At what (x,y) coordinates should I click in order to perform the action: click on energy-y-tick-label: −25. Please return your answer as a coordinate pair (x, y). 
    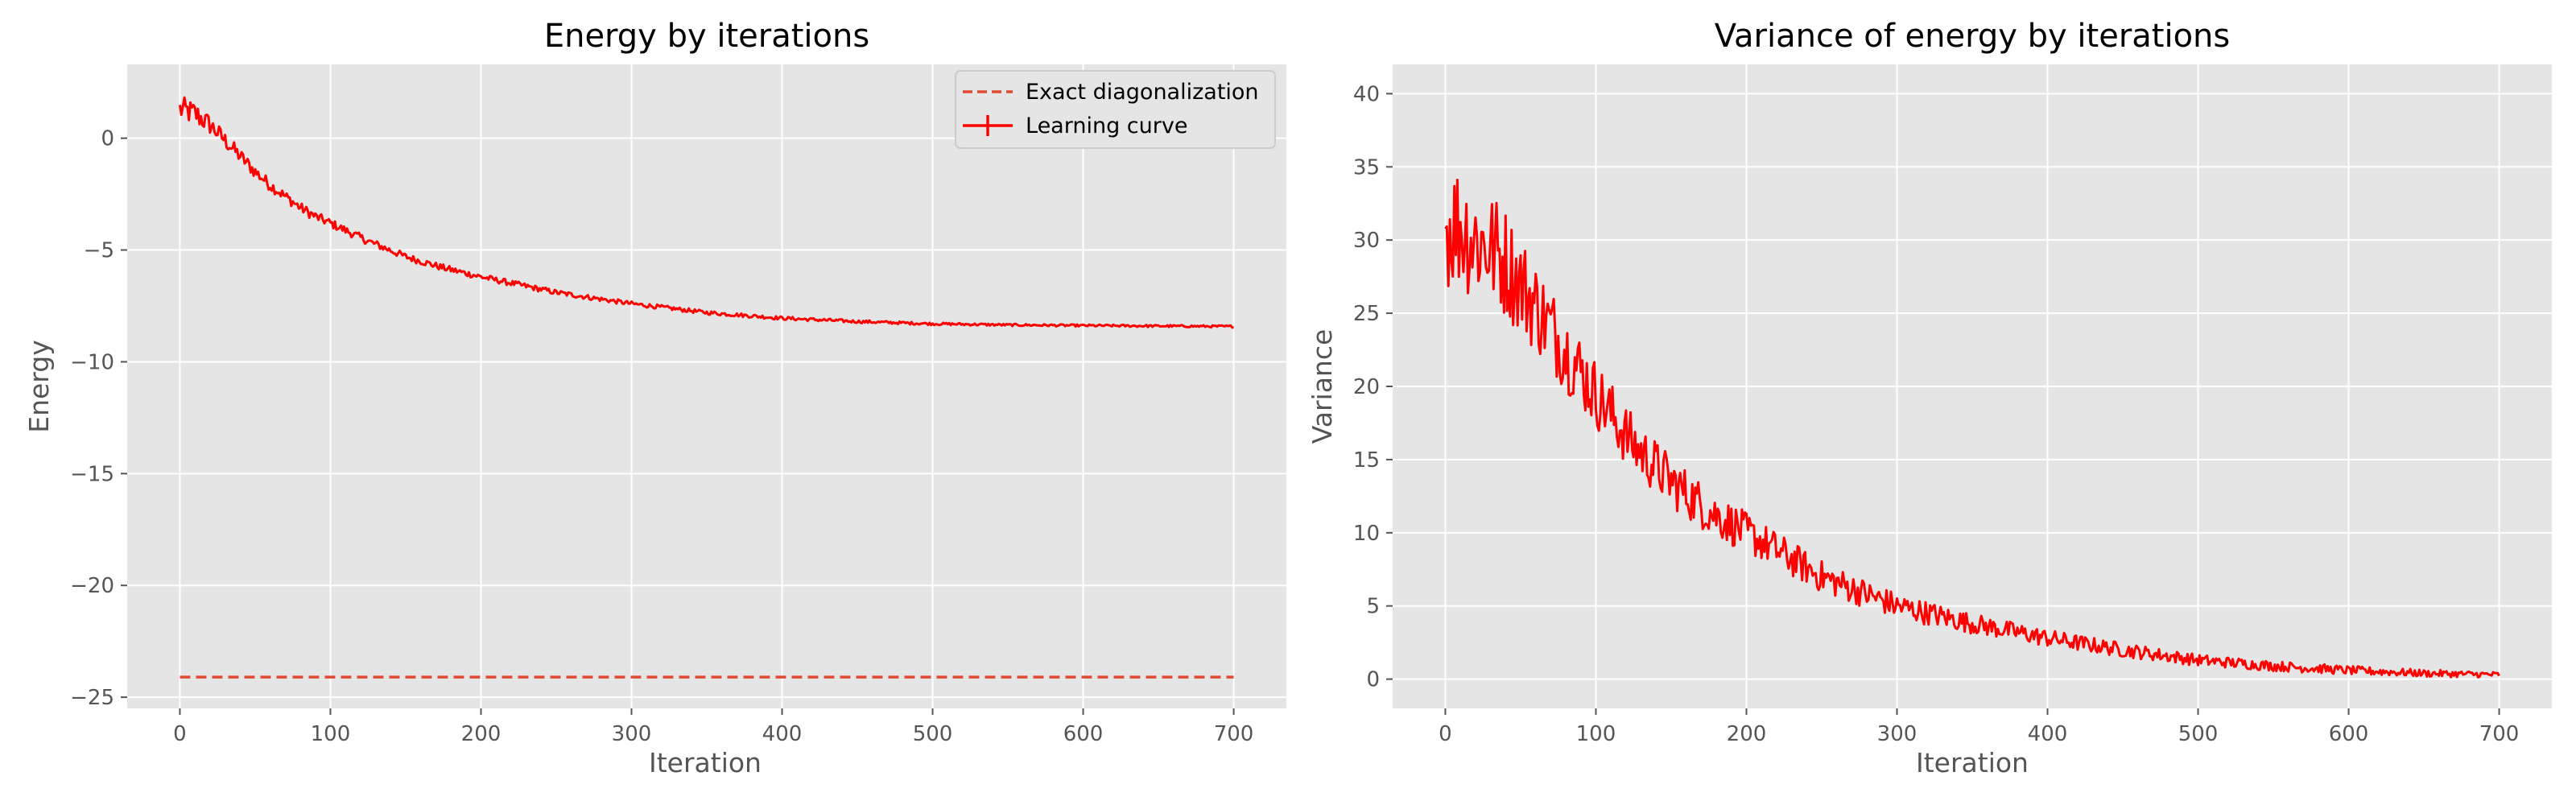
    Looking at the image, I should click on (92, 698).